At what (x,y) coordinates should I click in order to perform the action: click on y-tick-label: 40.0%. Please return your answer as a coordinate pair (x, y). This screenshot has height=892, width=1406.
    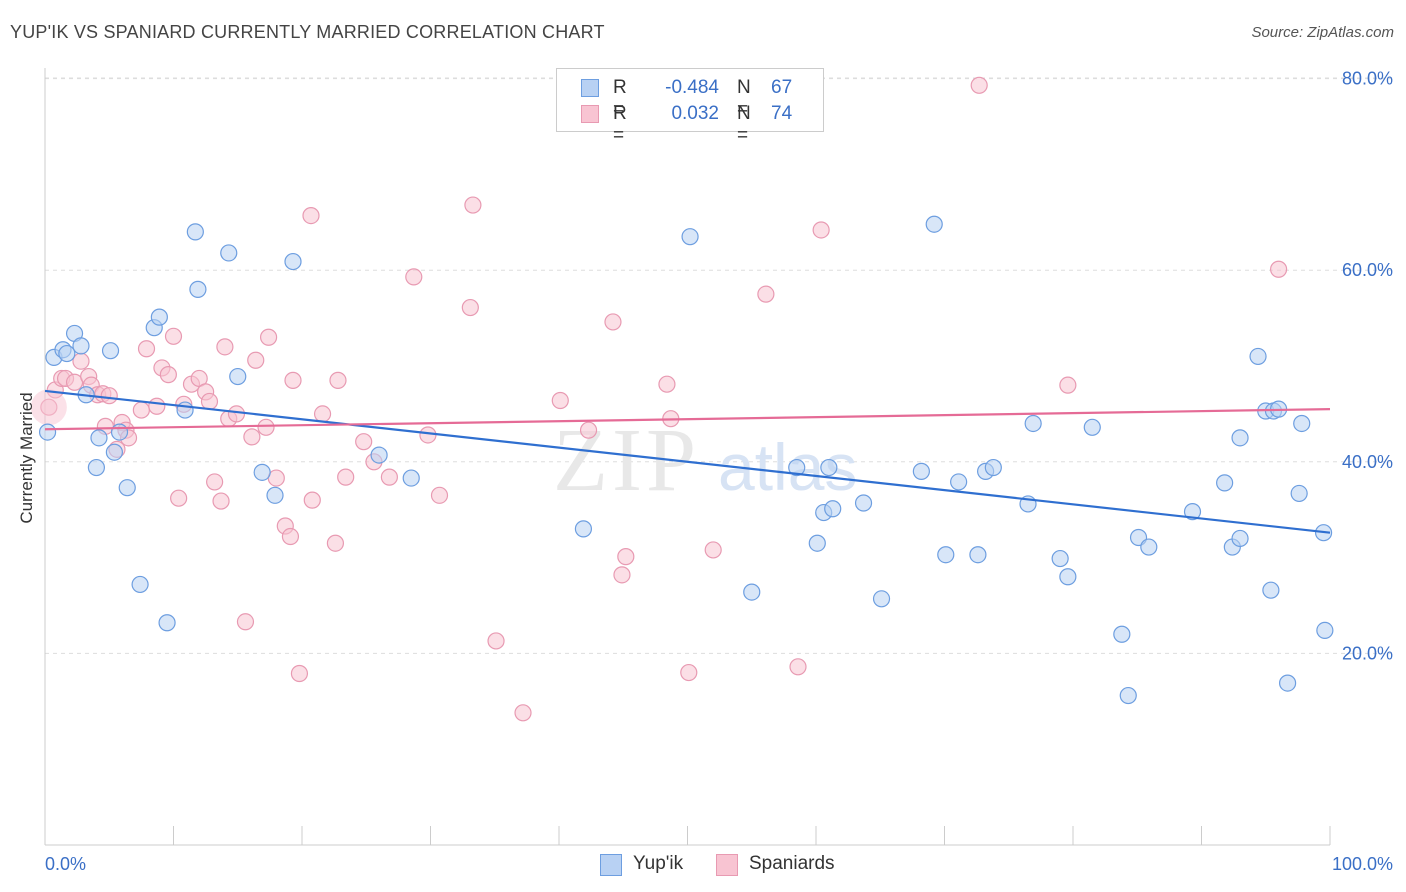
    Looking at the image, I should click on (1367, 462).